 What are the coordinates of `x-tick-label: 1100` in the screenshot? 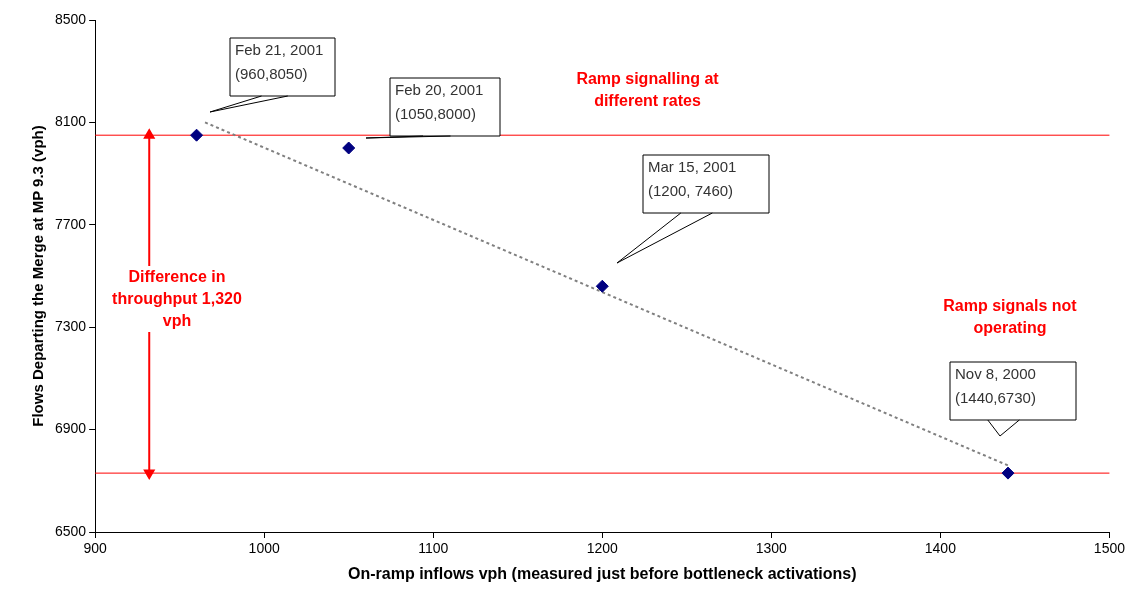 It's located at (433, 548).